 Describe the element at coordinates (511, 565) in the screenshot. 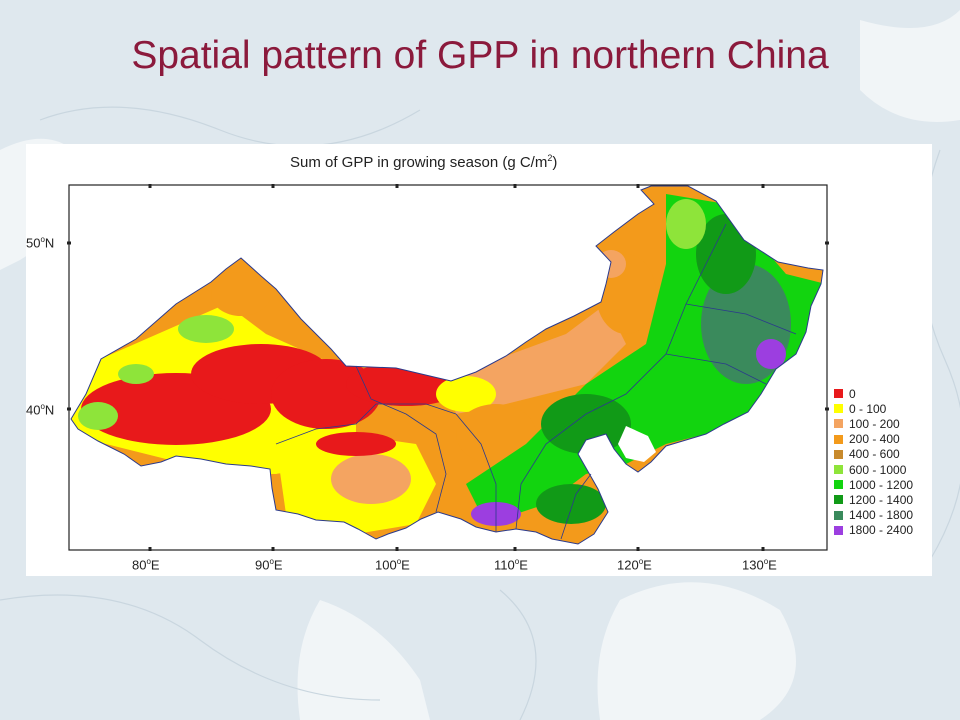

I see `lon-label-110e: 110oE` at that location.